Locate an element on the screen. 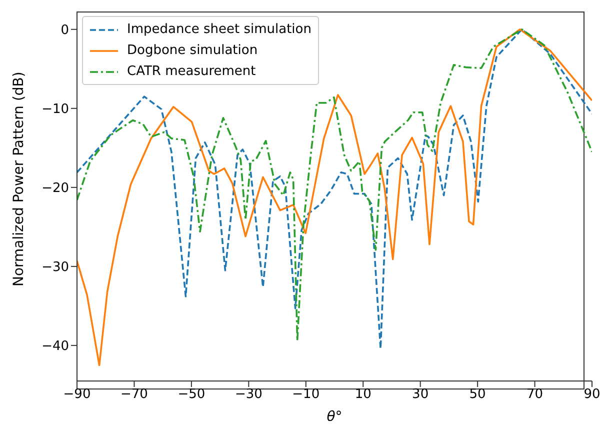 The height and width of the screenshot is (429, 604). legend-label: CATR measurement is located at coordinates (191, 72).